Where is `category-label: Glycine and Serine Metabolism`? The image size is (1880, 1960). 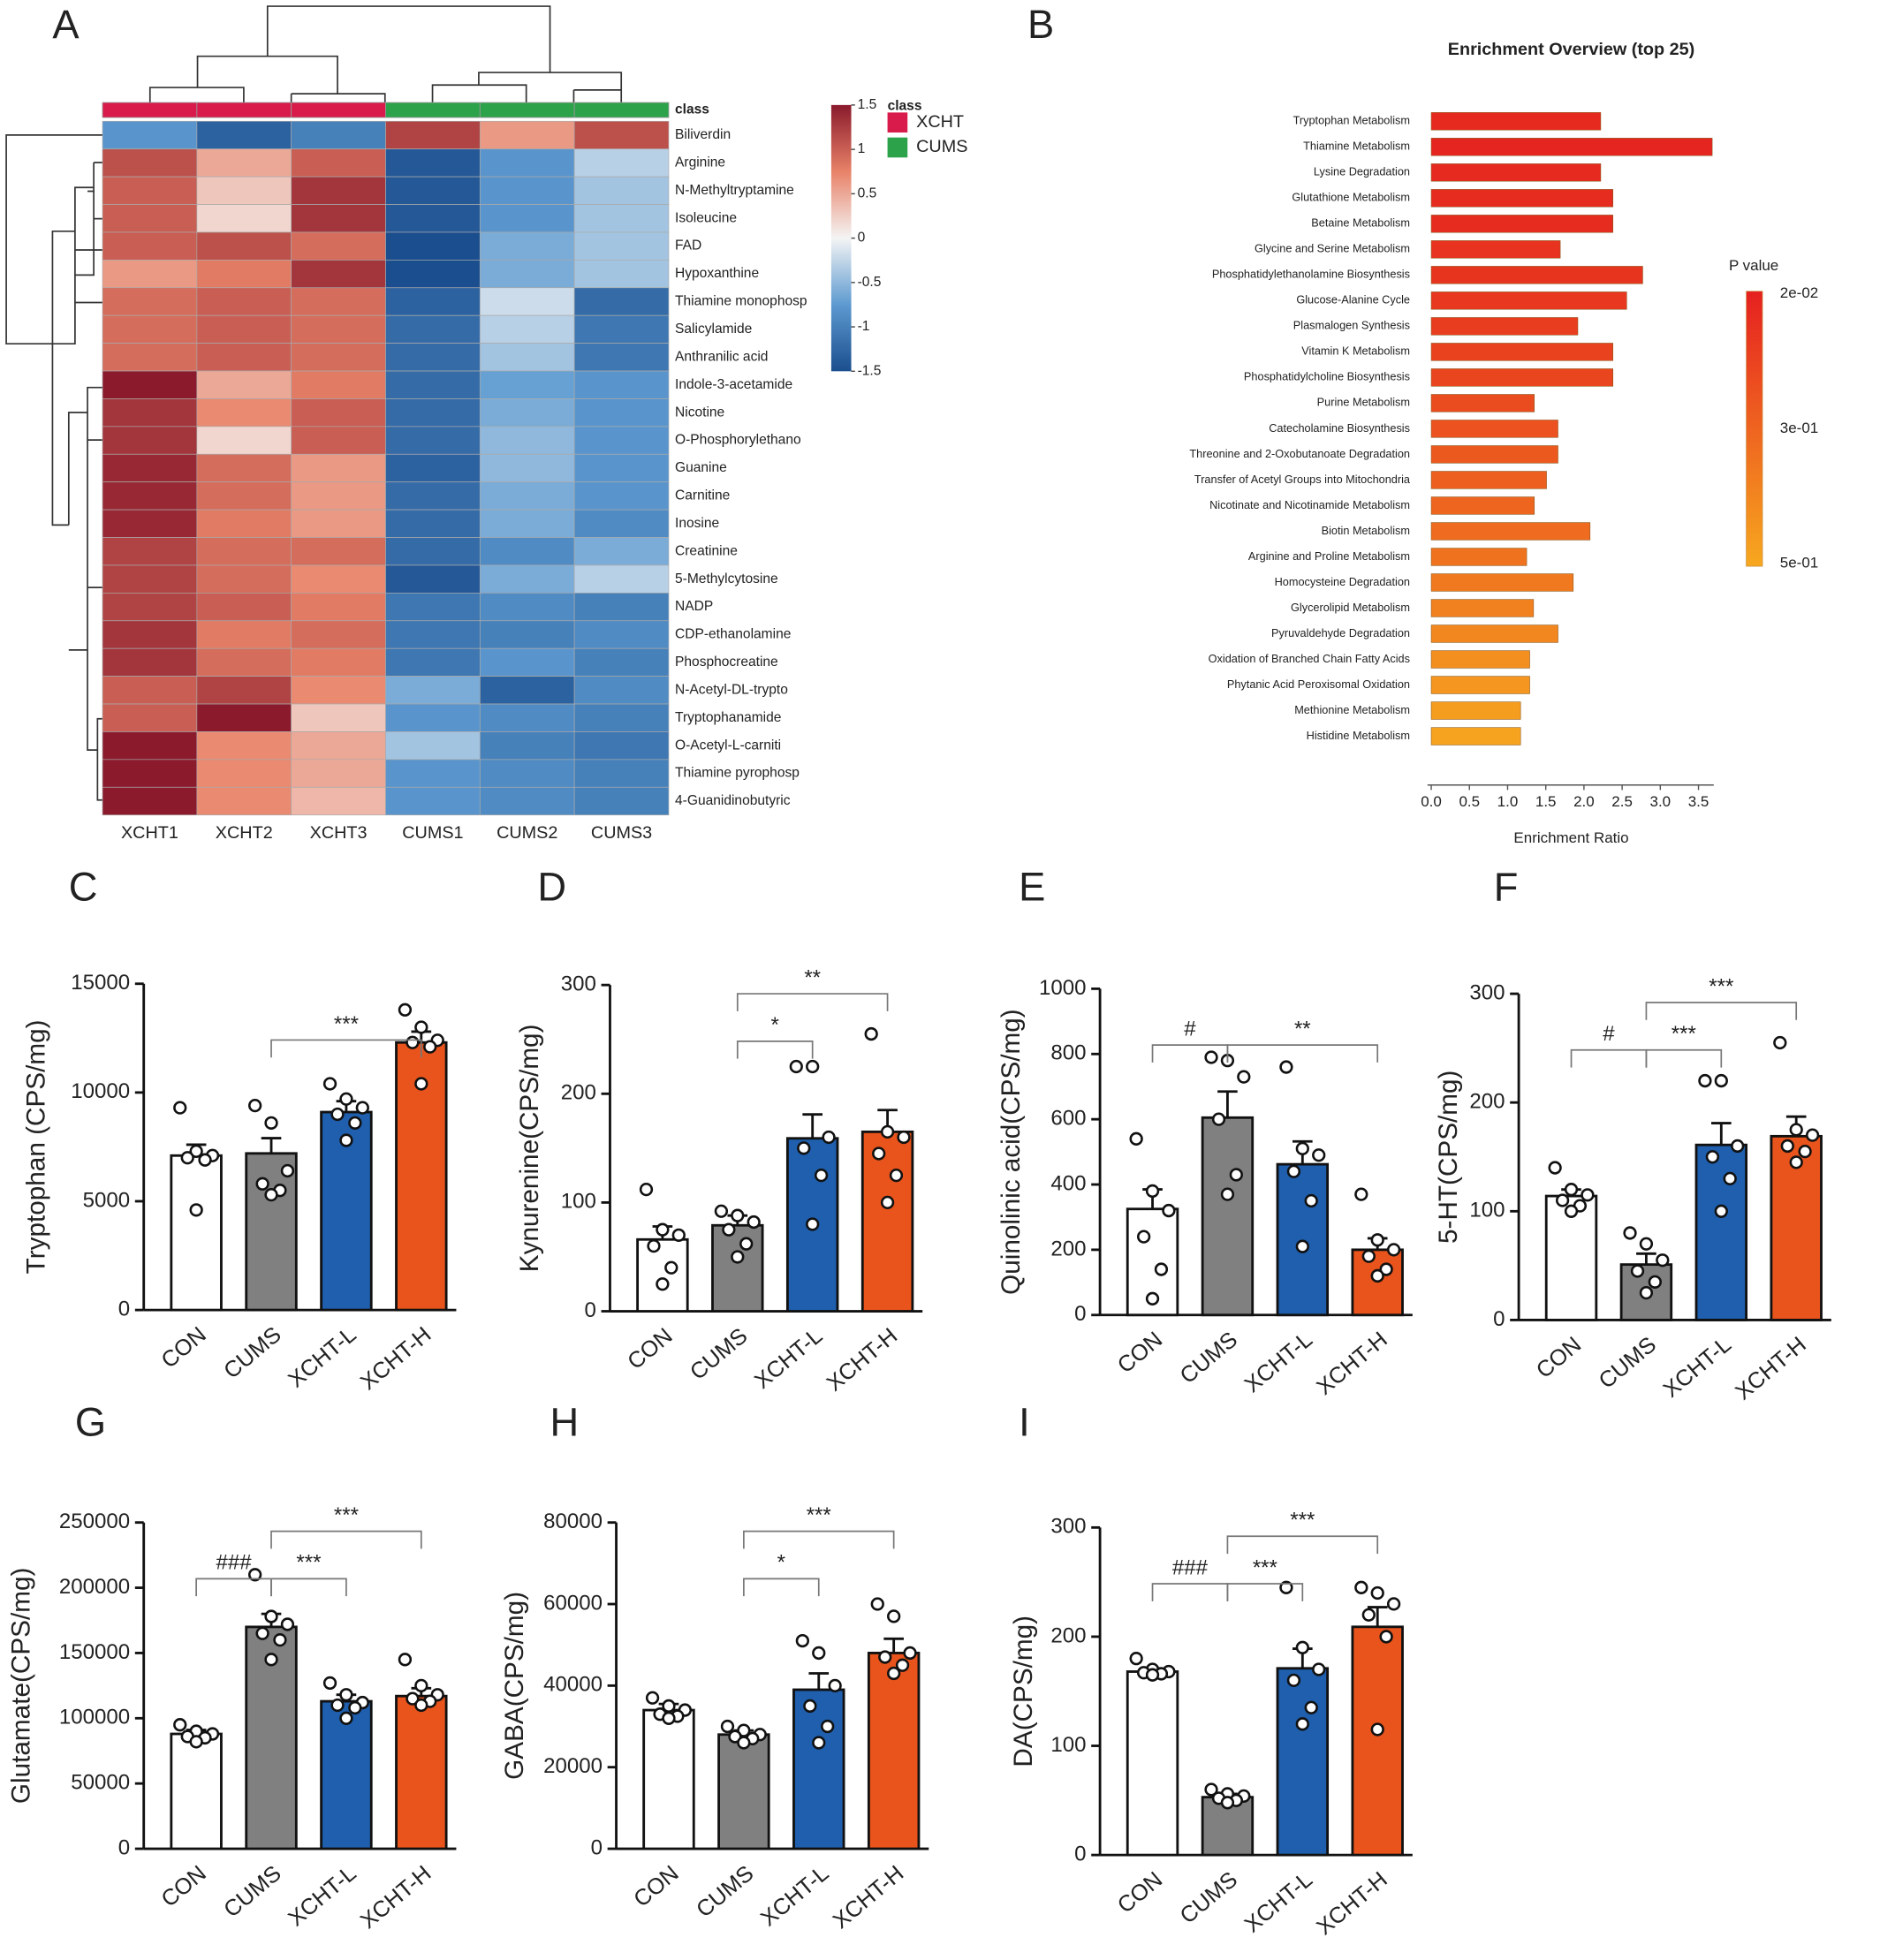
category-label: Glycine and Serine Metabolism is located at coordinates (1332, 248).